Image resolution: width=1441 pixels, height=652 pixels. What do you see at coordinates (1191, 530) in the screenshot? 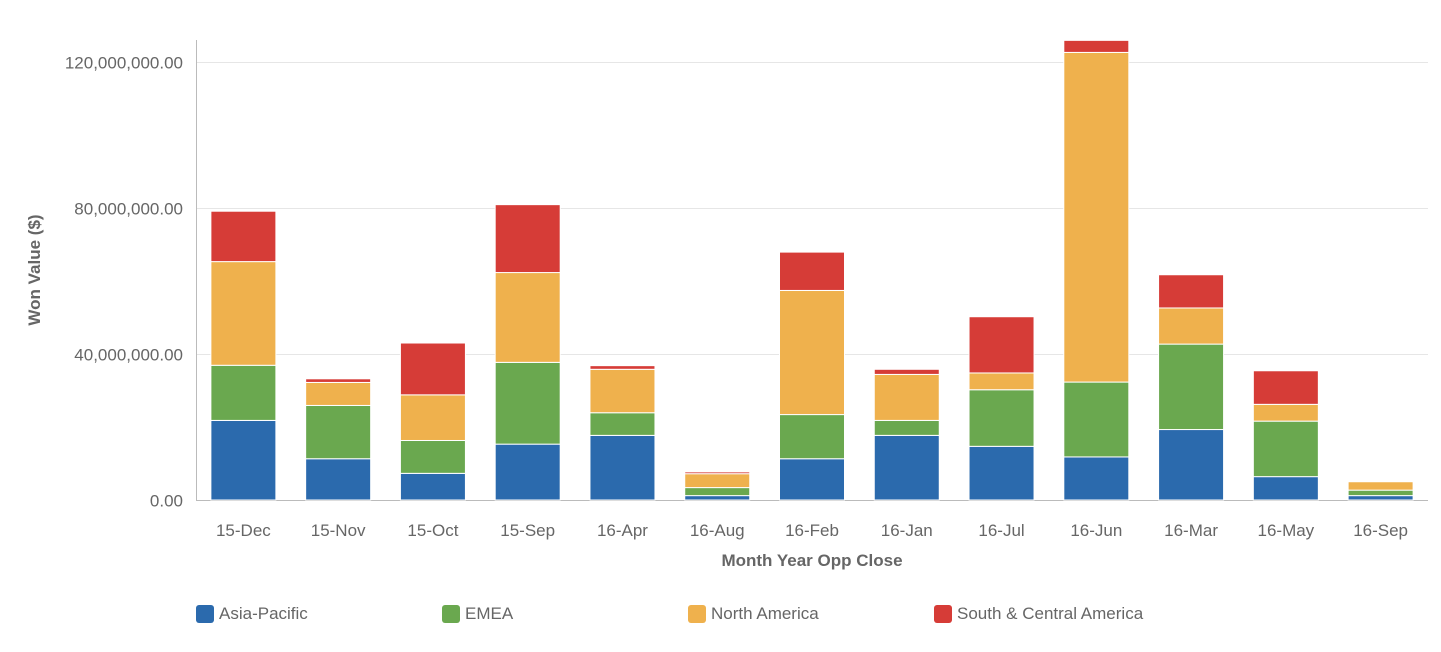
I see `x-tick-label: 16-Mar` at bounding box center [1191, 530].